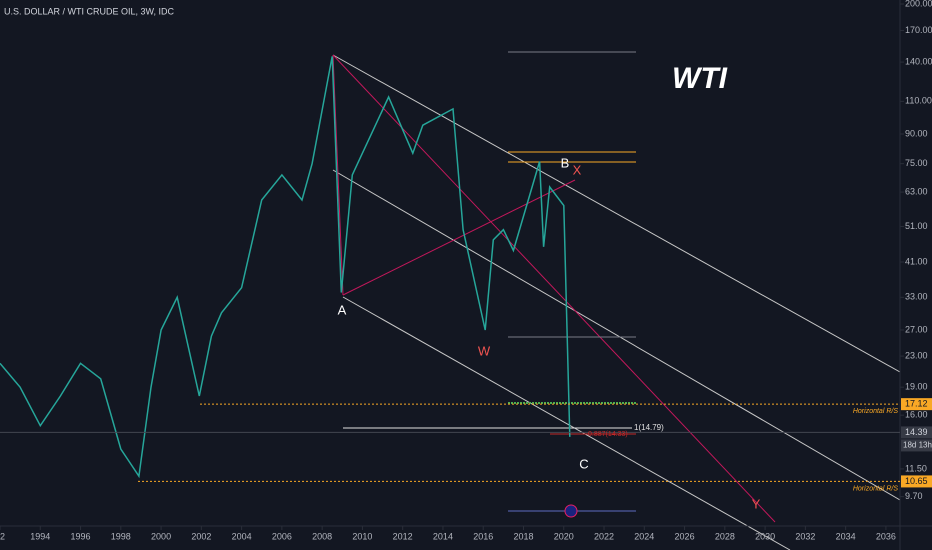 Image resolution: width=932 pixels, height=550 pixels. What do you see at coordinates (700, 78) in the screenshot?
I see `symbol-label: WTI` at bounding box center [700, 78].